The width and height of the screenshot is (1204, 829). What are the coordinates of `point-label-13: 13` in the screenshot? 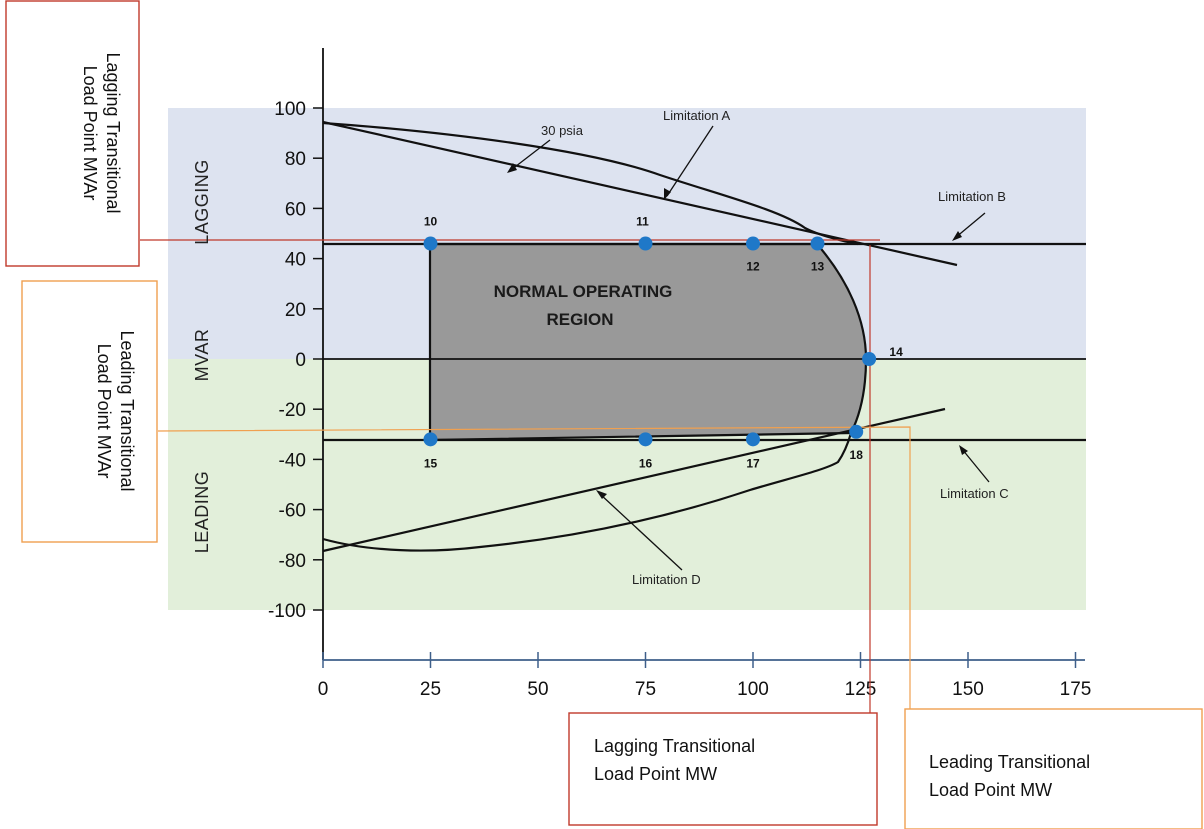 It's located at (818, 267).